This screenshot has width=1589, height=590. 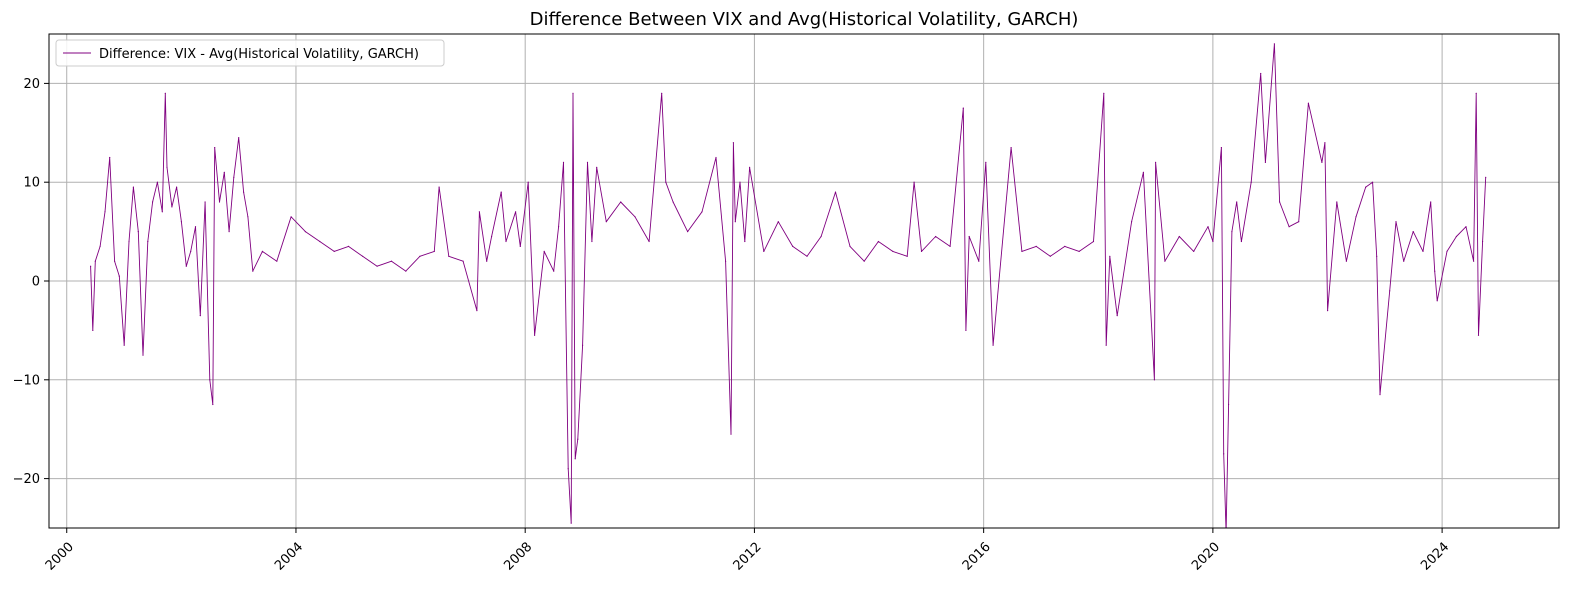 What do you see at coordinates (747, 551) in the screenshot?
I see `x-axis: 2000 2004 2008 2012 2016 2020 2024` at bounding box center [747, 551].